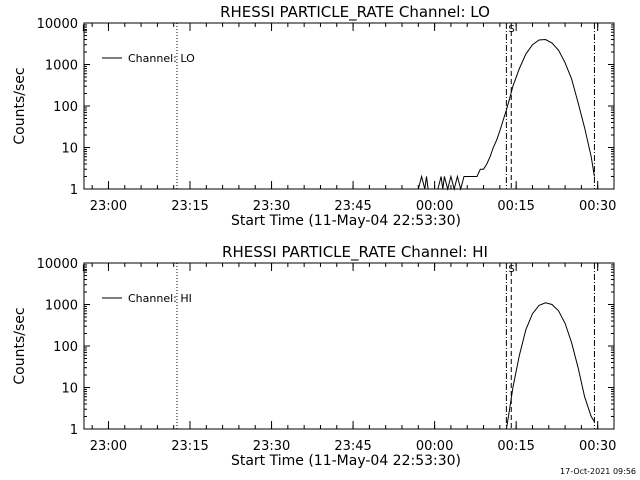  What do you see at coordinates (355, 252) in the screenshot?
I see `chart-title: RHESSI PARTICLE_RATE Channel: HI` at bounding box center [355, 252].